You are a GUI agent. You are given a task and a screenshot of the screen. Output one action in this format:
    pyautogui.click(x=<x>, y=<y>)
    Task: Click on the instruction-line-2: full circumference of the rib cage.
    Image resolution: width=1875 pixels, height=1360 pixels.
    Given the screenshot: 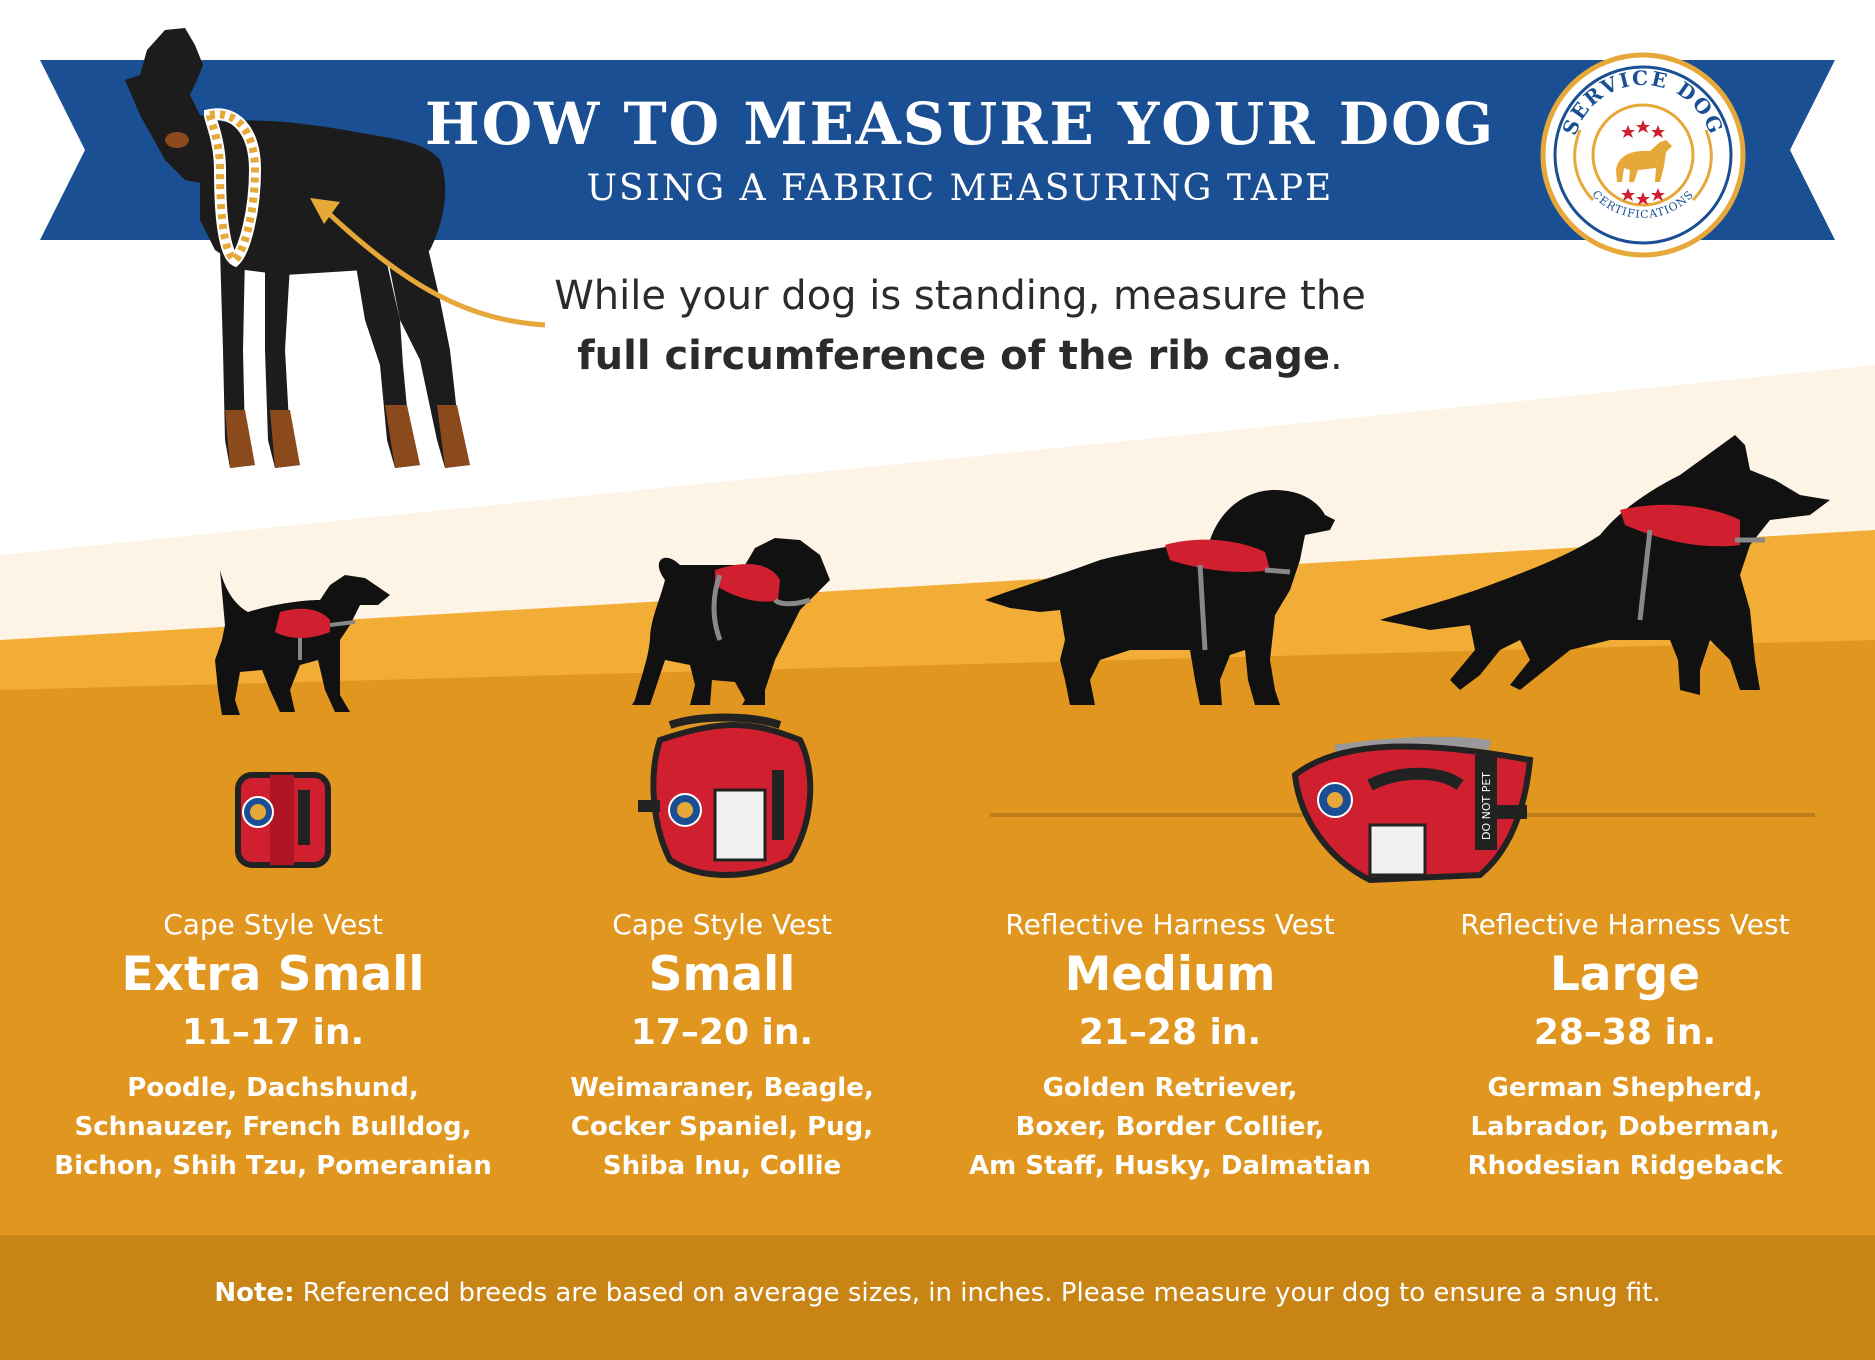 What is the action you would take?
    pyautogui.click(x=960, y=356)
    